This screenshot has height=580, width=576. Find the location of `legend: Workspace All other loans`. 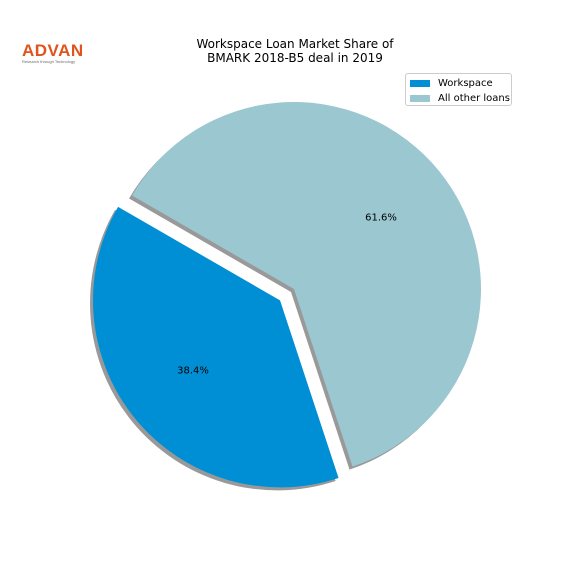

legend: Workspace All other loans is located at coordinates (458, 89).